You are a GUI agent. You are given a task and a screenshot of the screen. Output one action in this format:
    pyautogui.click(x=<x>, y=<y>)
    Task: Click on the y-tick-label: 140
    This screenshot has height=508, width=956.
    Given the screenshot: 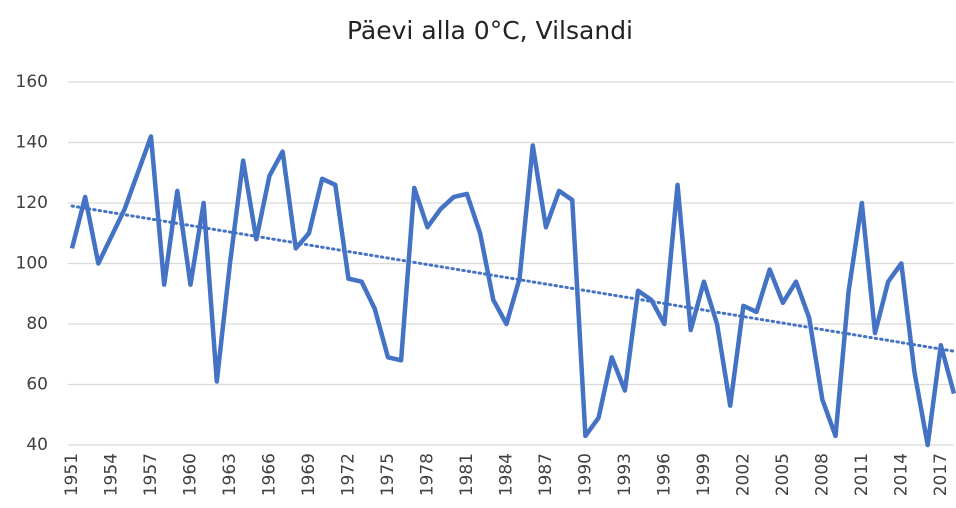 What is the action you would take?
    pyautogui.click(x=32, y=143)
    